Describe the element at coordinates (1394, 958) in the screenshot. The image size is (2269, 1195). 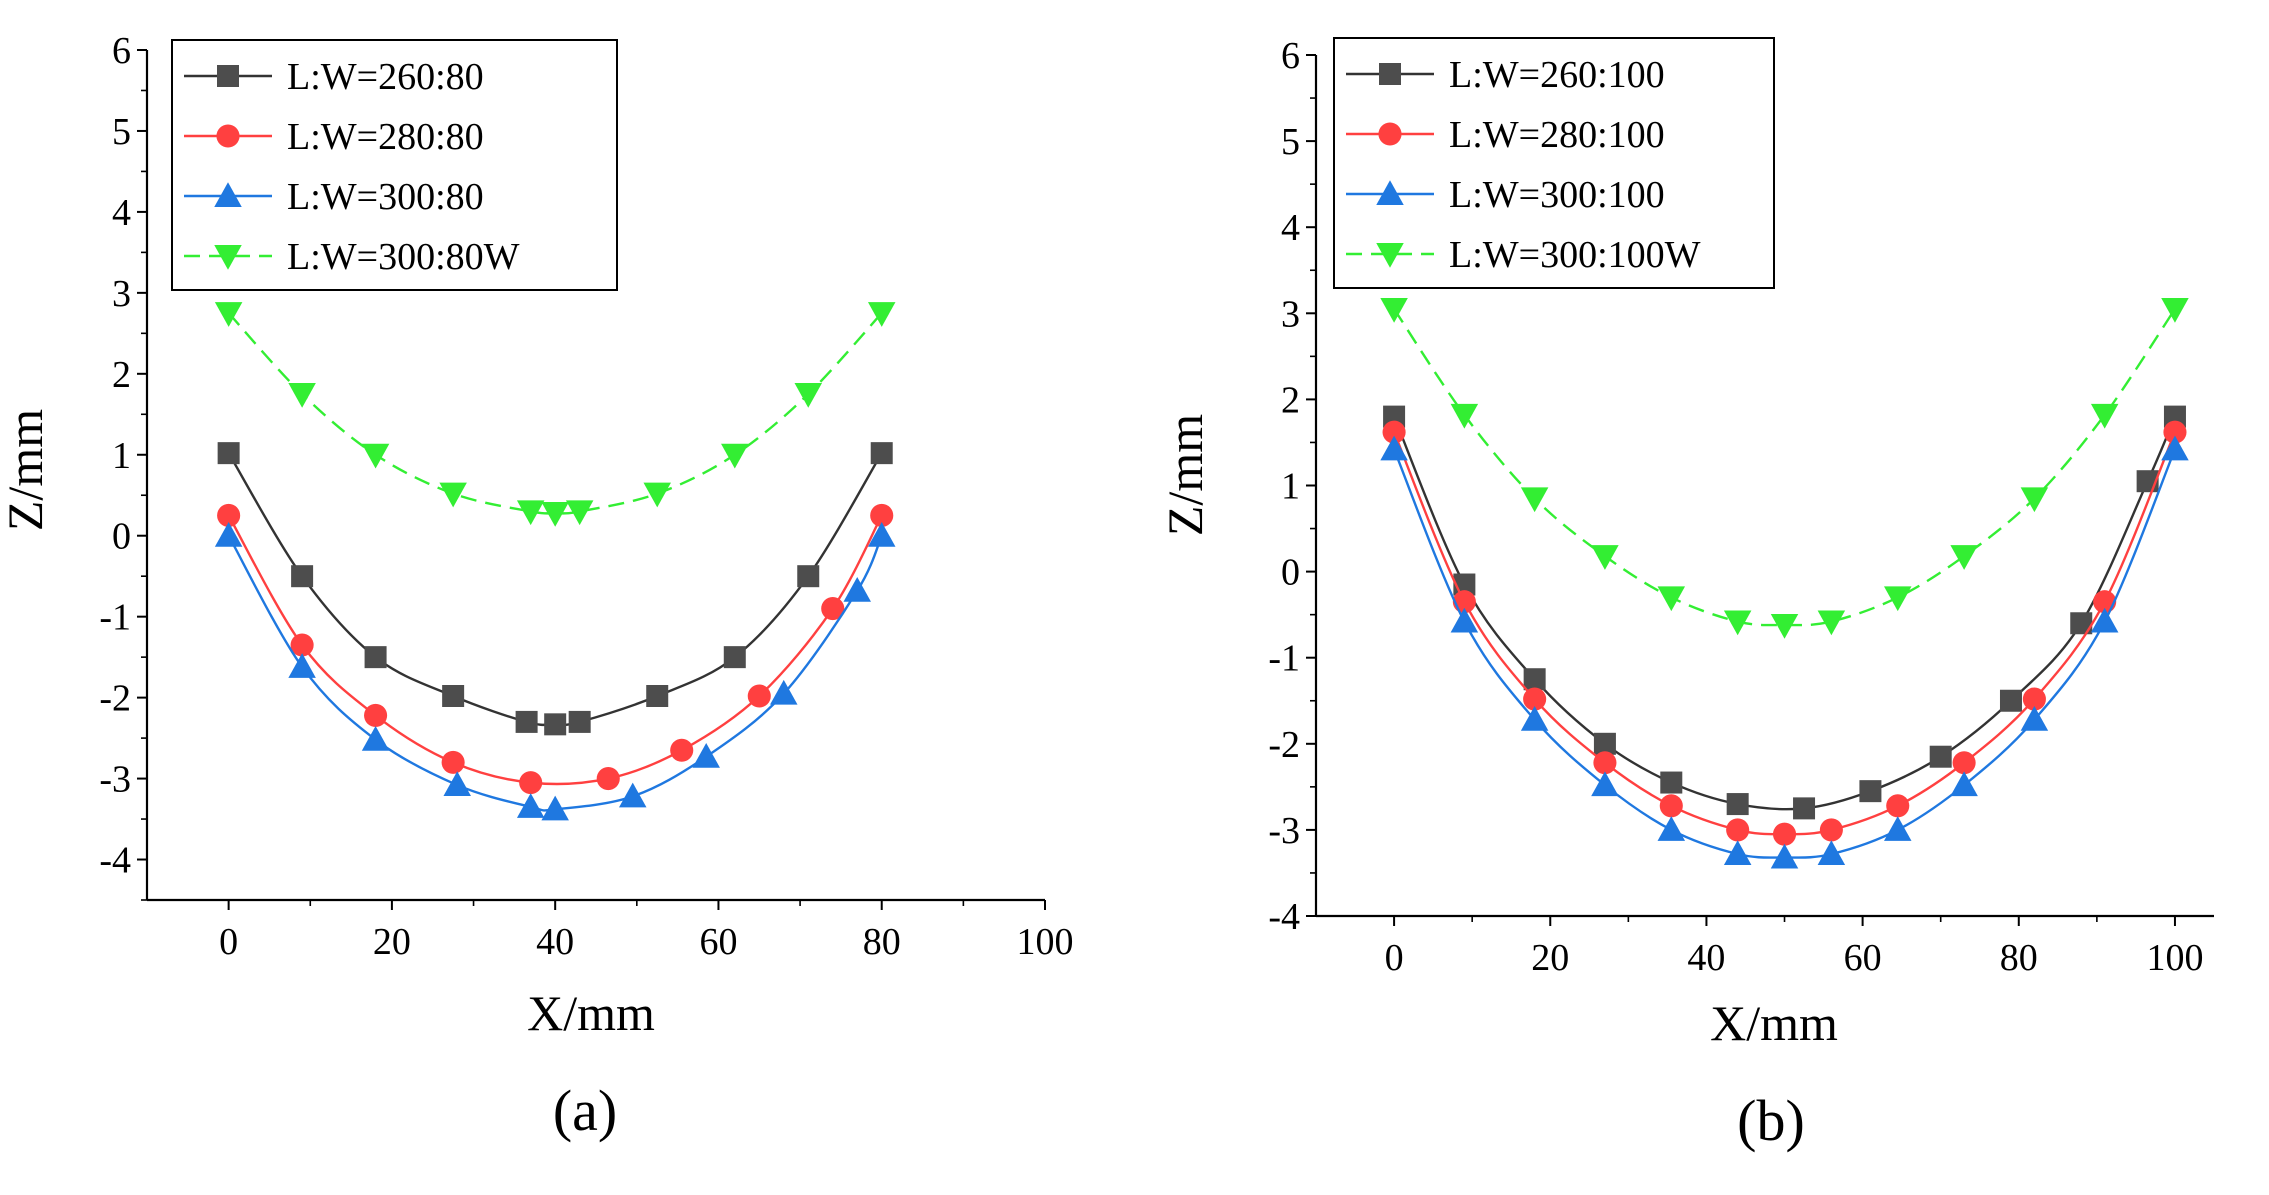
I see `chart-b-x-tick-label: 0` at that location.